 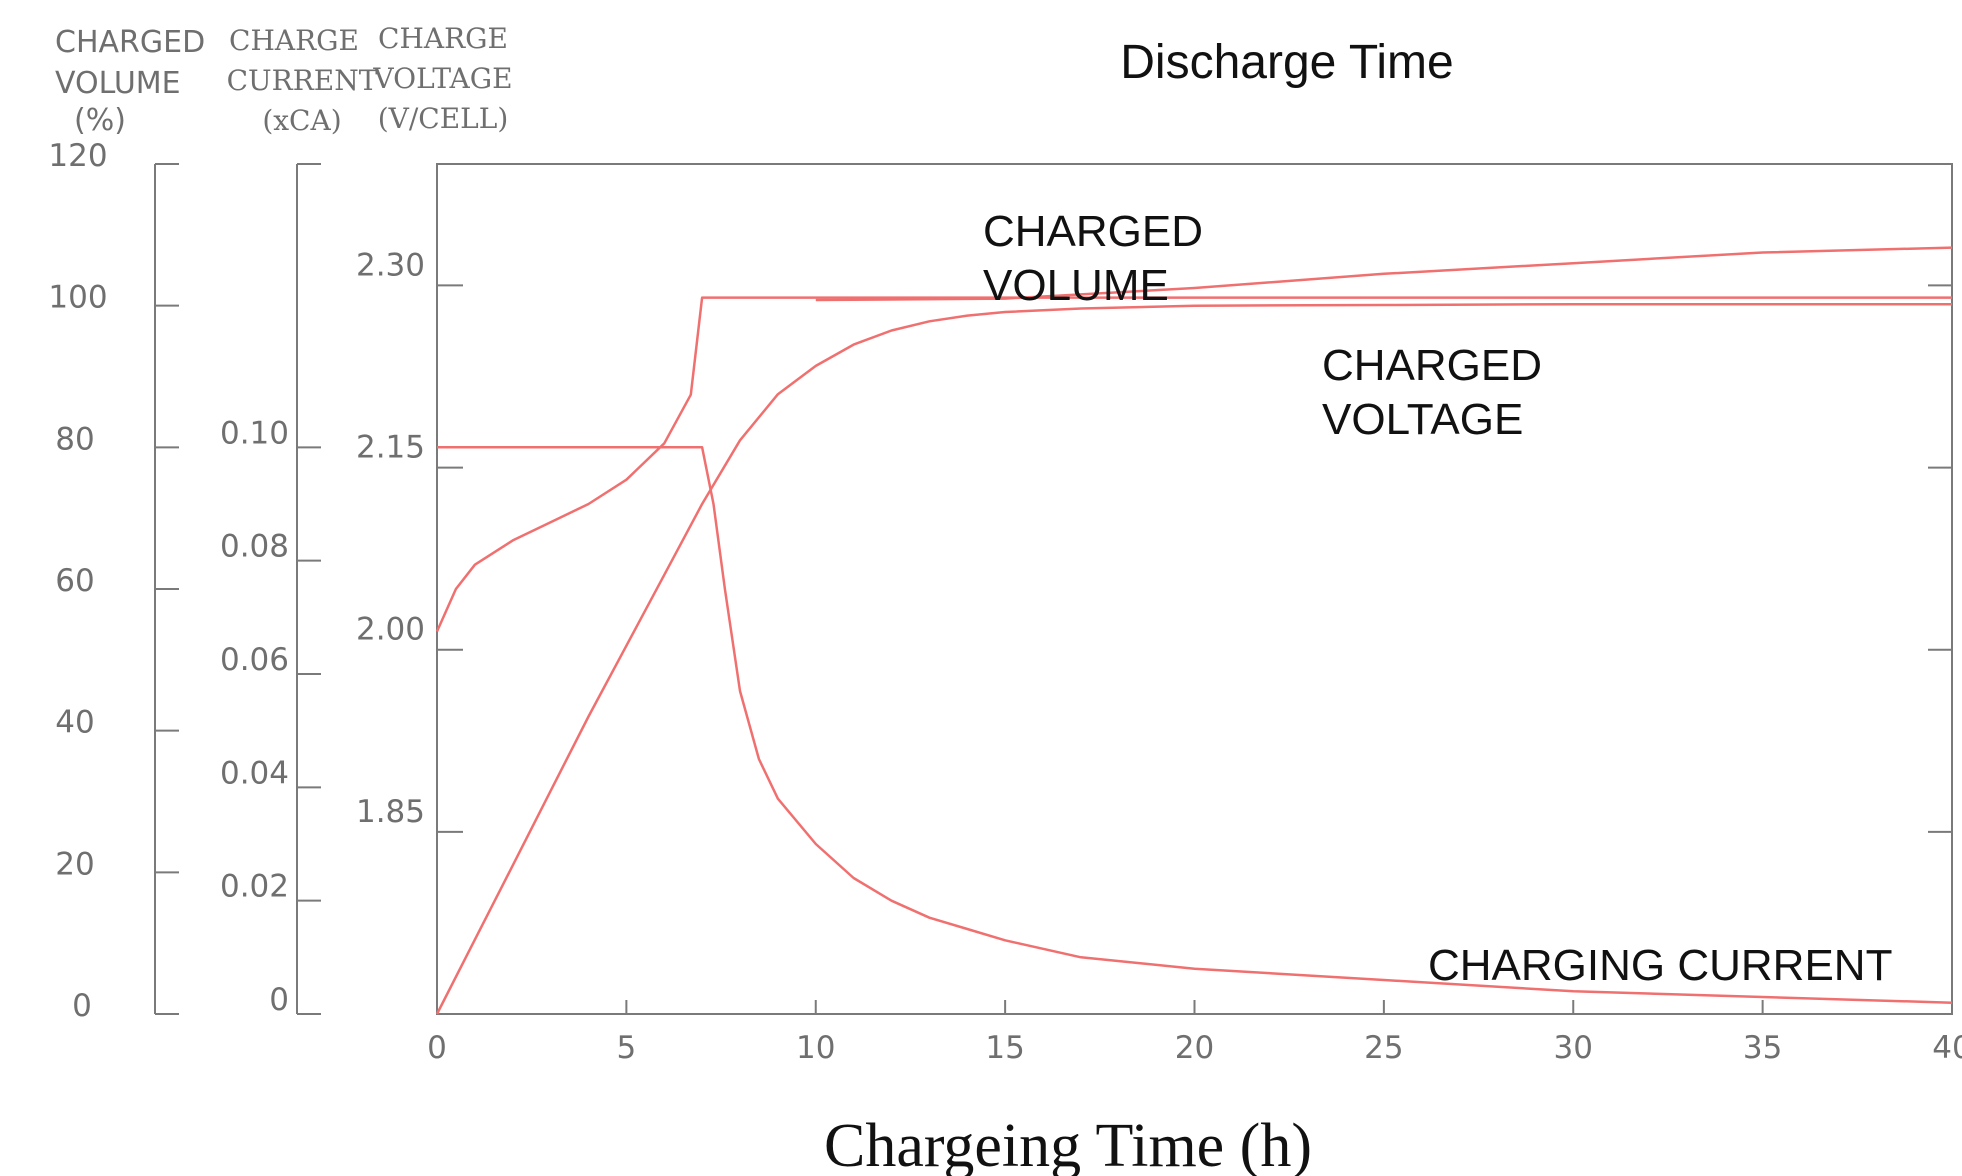 I want to click on x-axis-label: Chargeing Time (h), so click(x=1068, y=1144).